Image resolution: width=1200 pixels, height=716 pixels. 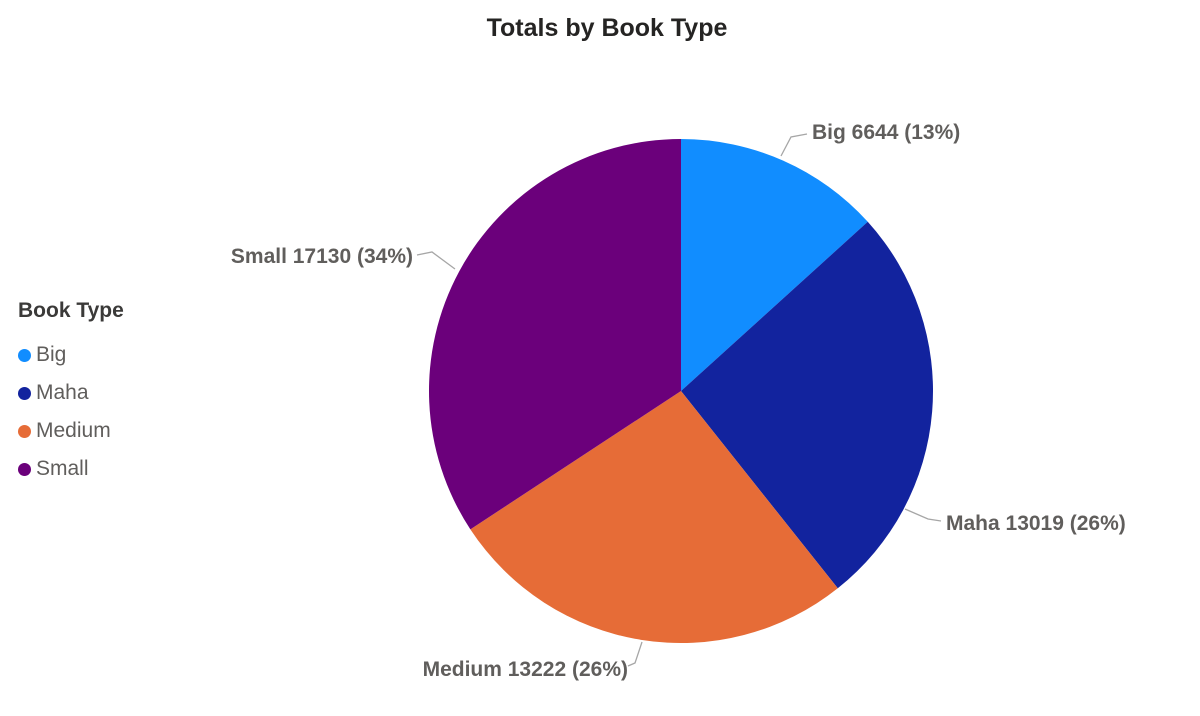 What do you see at coordinates (807, 405) in the screenshot?
I see `pie-slice-maha` at bounding box center [807, 405].